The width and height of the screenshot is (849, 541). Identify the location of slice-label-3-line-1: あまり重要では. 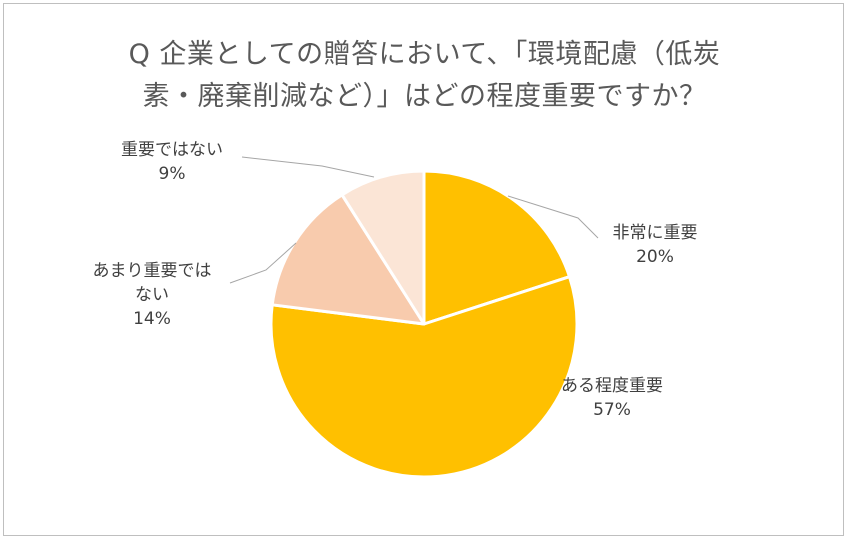
(152, 271).